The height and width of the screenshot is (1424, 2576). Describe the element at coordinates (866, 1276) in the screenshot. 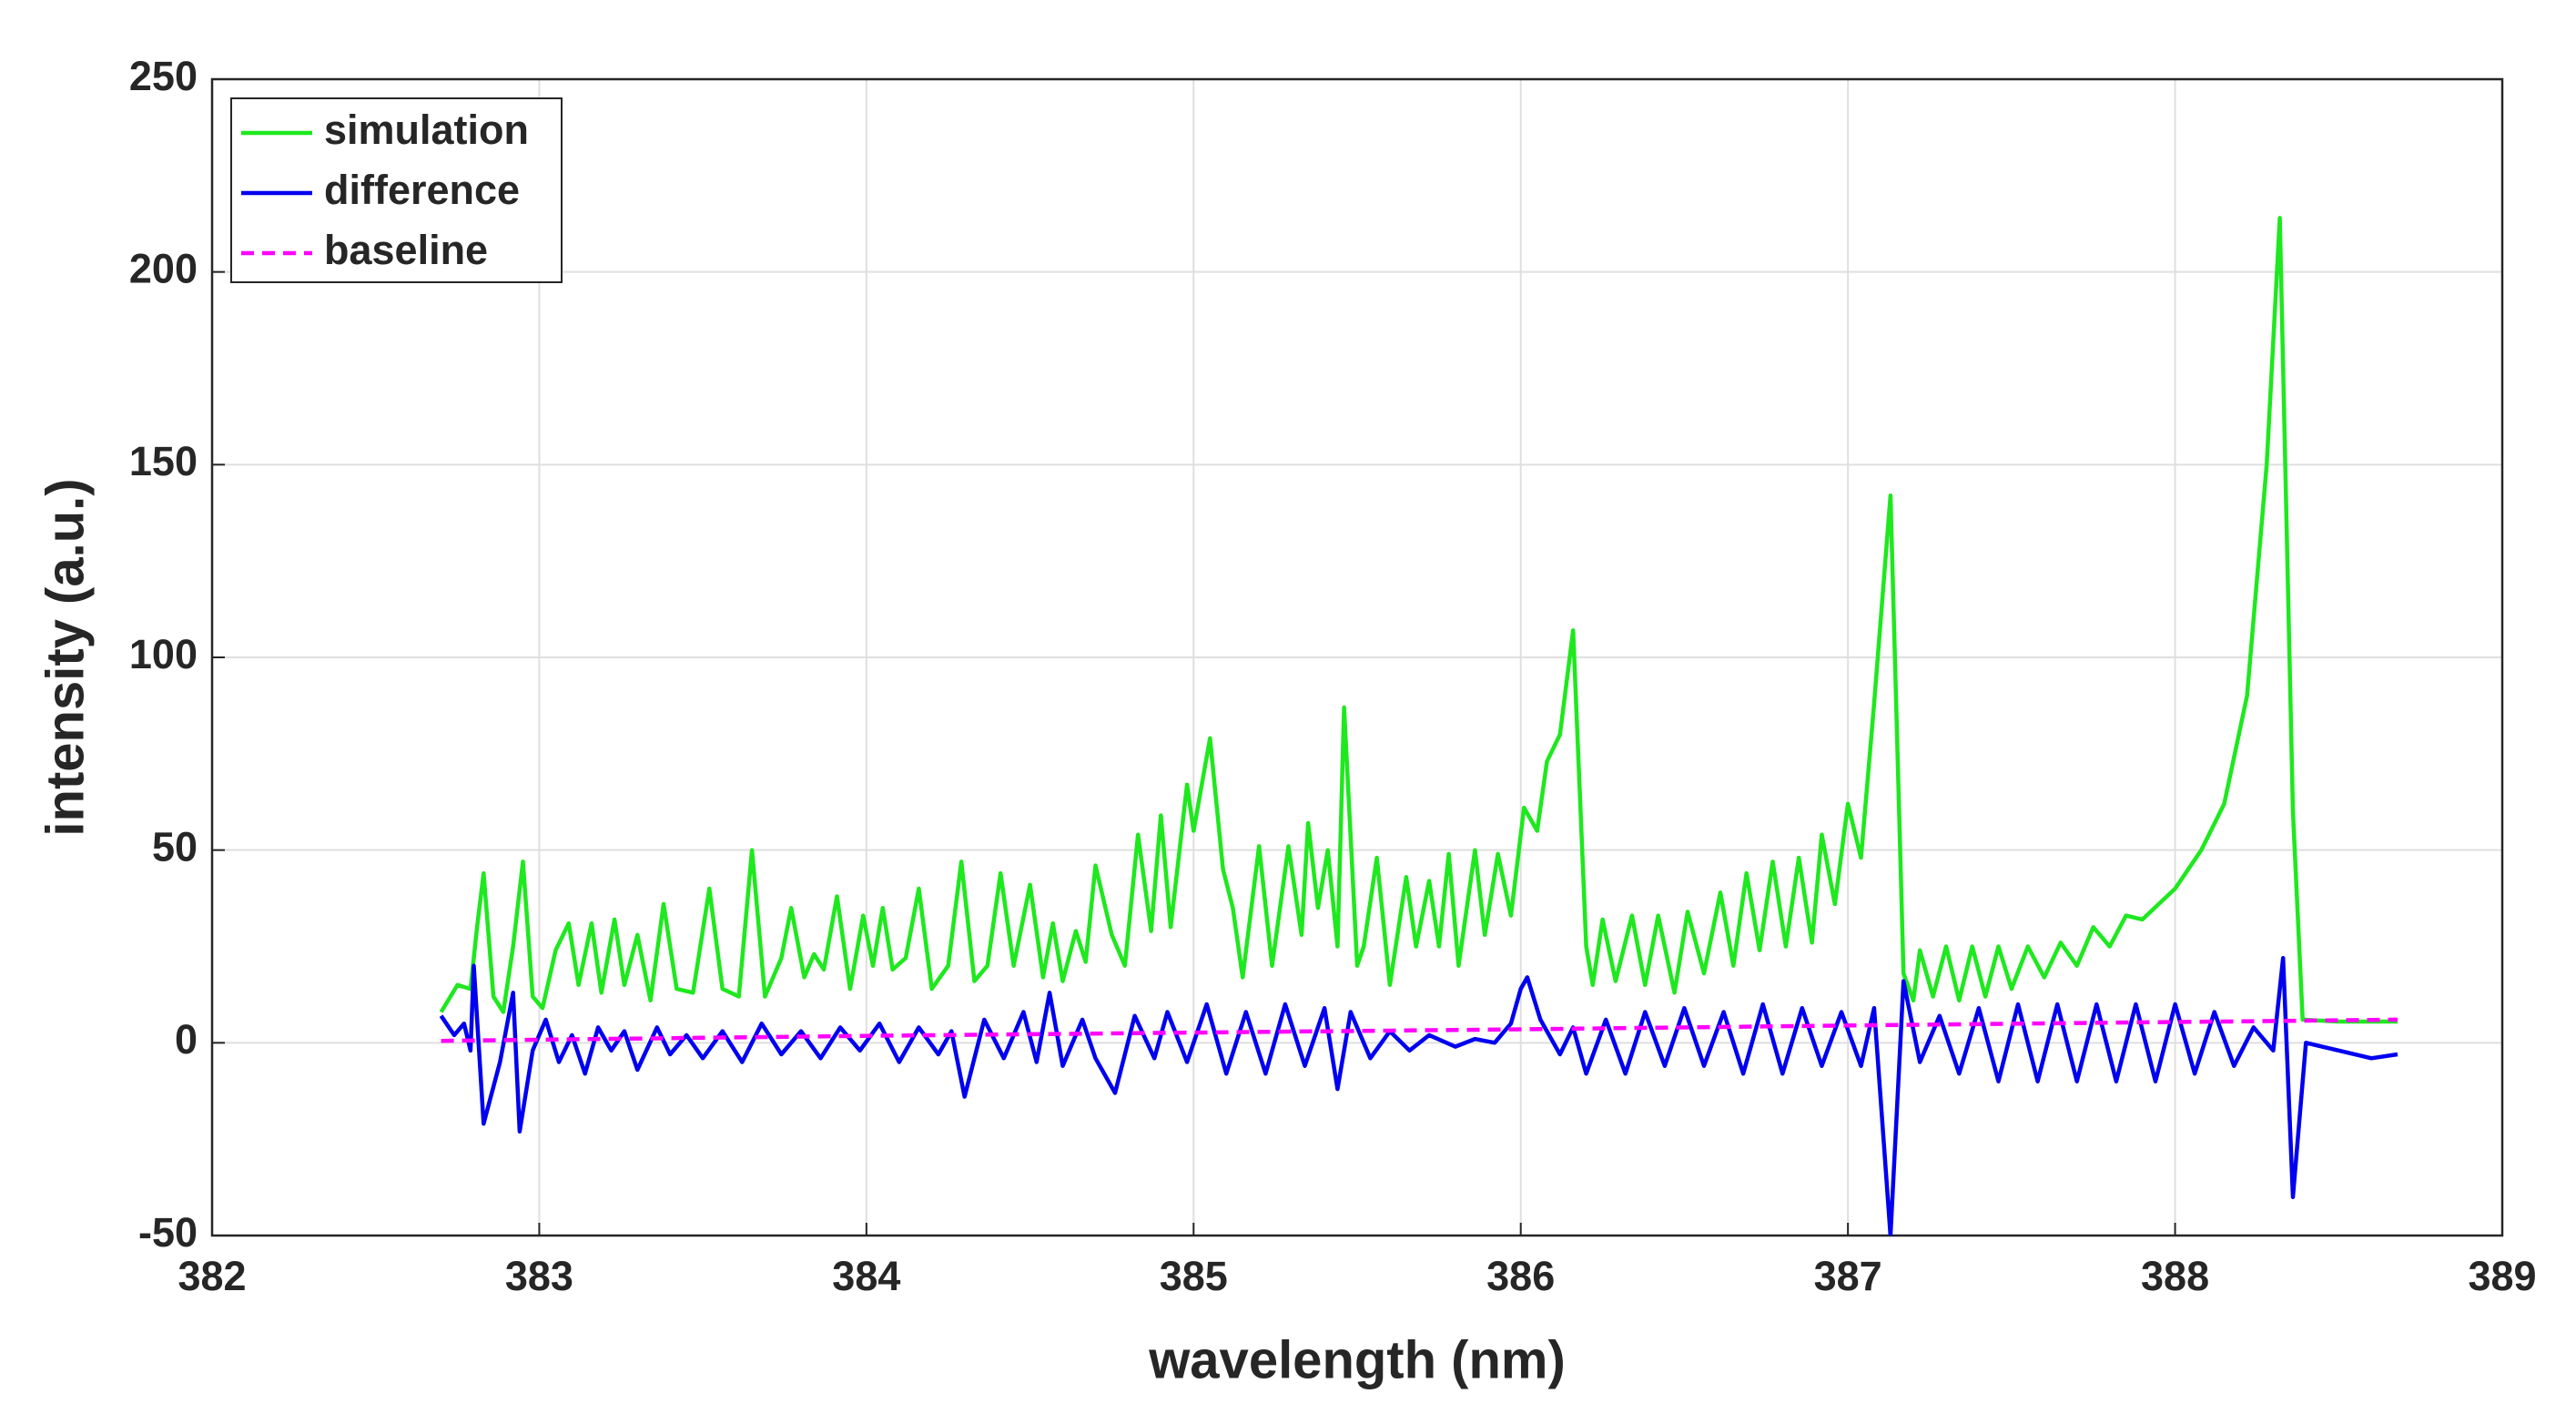

I see `x-tick-label: 384` at that location.